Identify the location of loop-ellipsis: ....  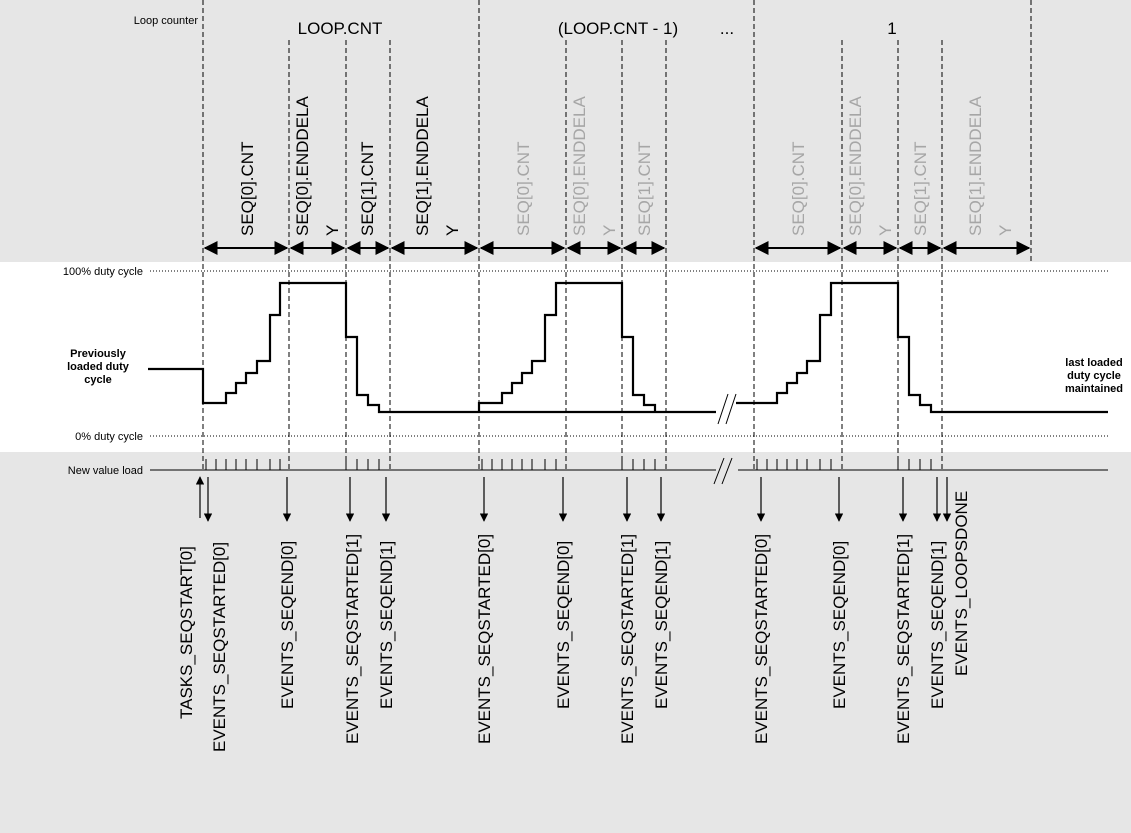
(727, 28).